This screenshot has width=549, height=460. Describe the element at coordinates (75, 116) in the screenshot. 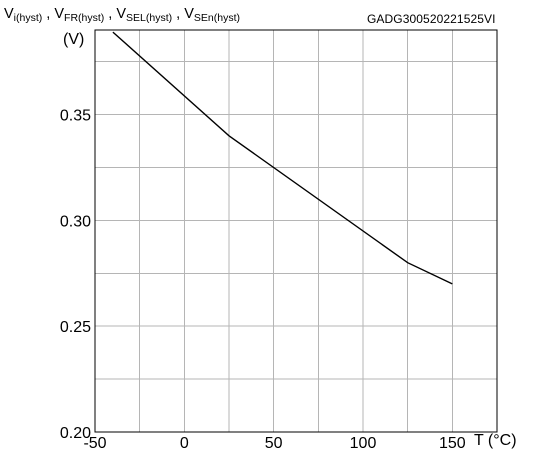

I see `y-tick-label: 0.35` at that location.